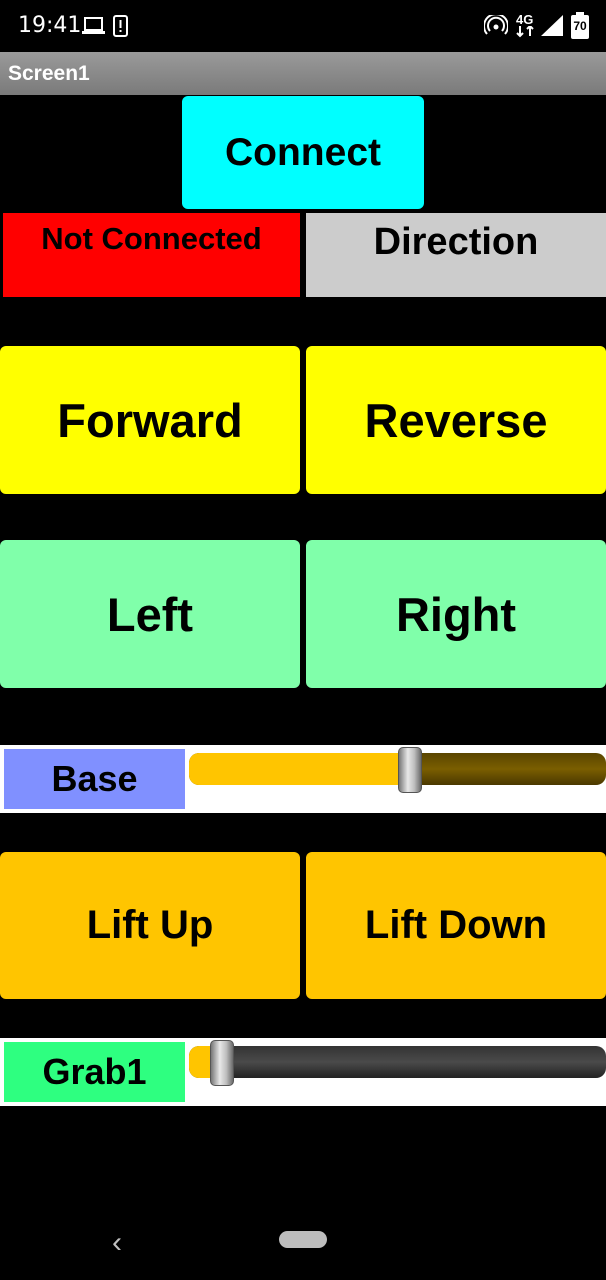  Describe the element at coordinates (50, 25) in the screenshot. I see `status-time: 19:41` at that location.